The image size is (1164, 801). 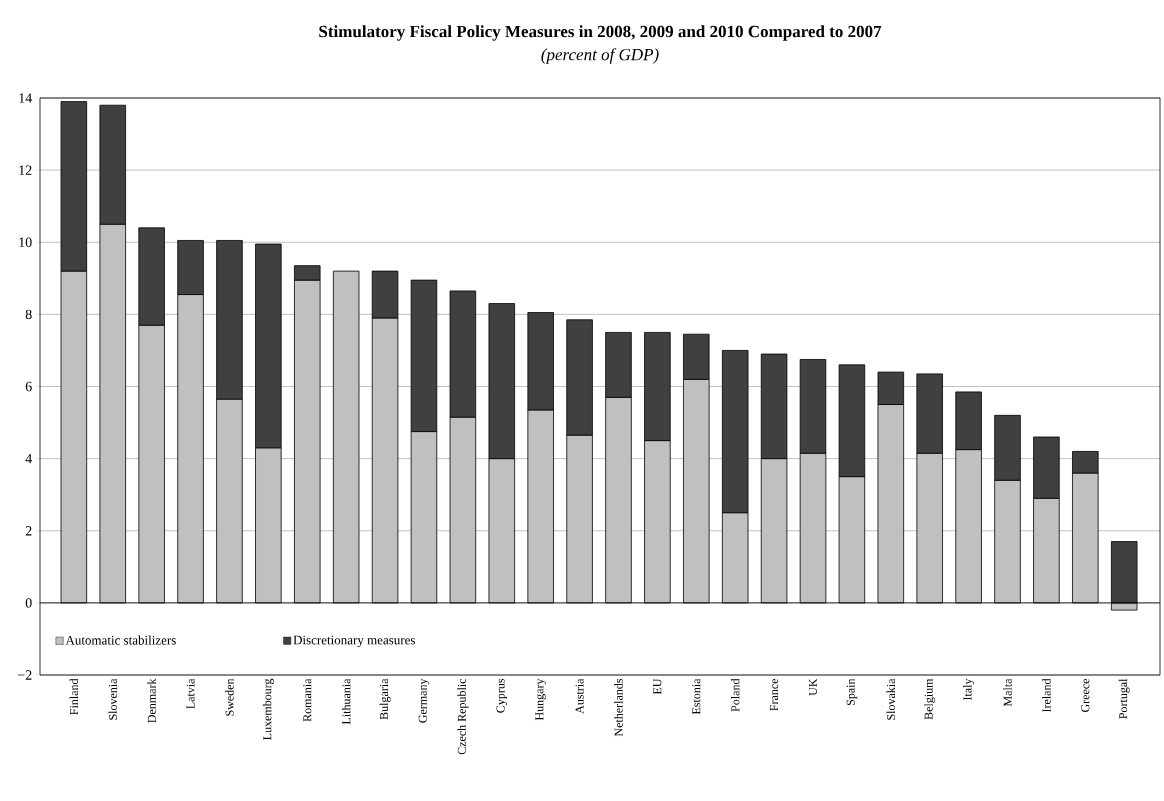 I want to click on x-tick-label: Estonia, so click(x=696, y=696).